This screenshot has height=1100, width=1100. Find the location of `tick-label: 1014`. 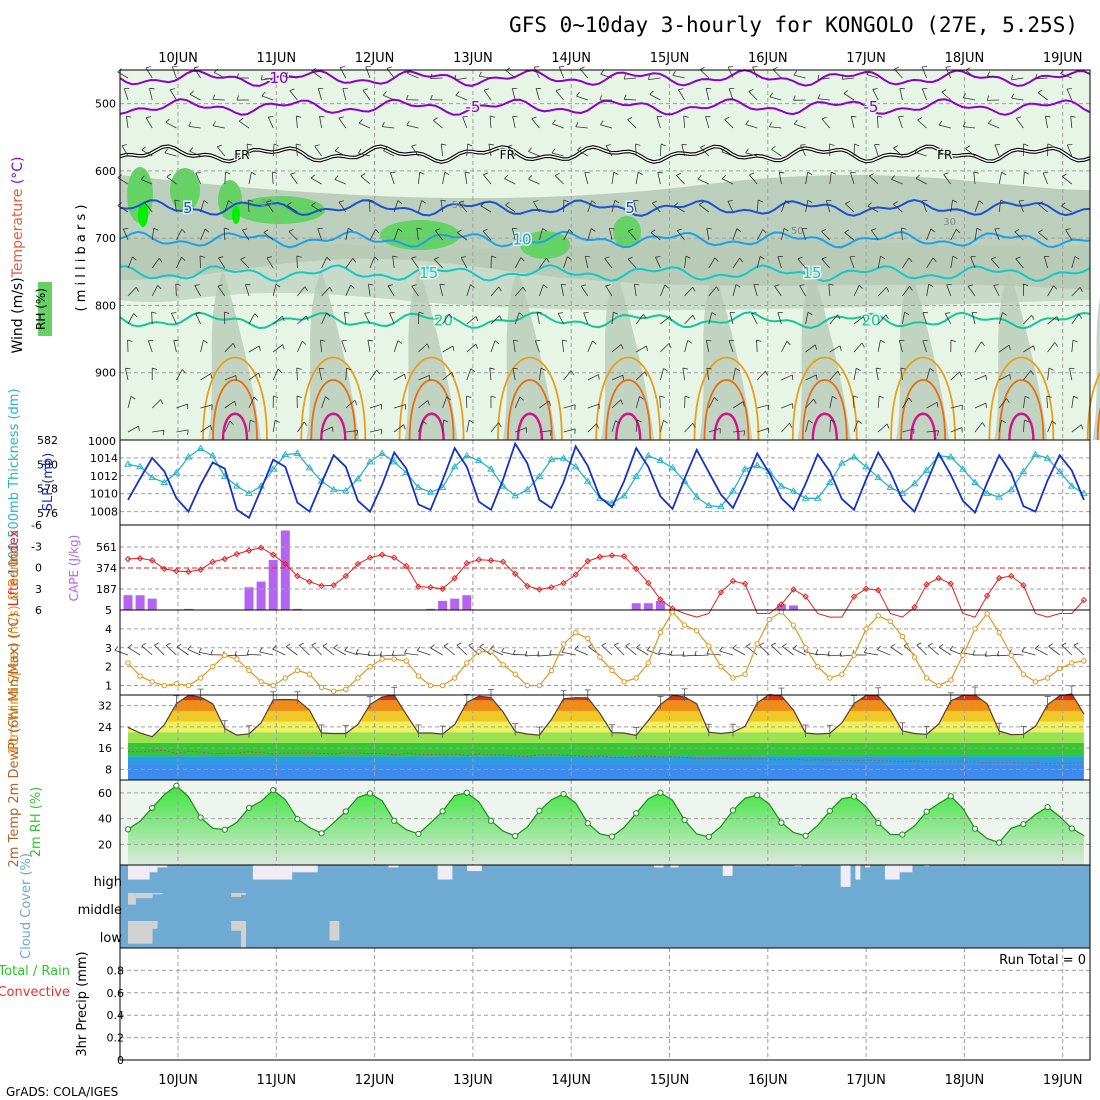

tick-label: 1014 is located at coordinates (104, 458).